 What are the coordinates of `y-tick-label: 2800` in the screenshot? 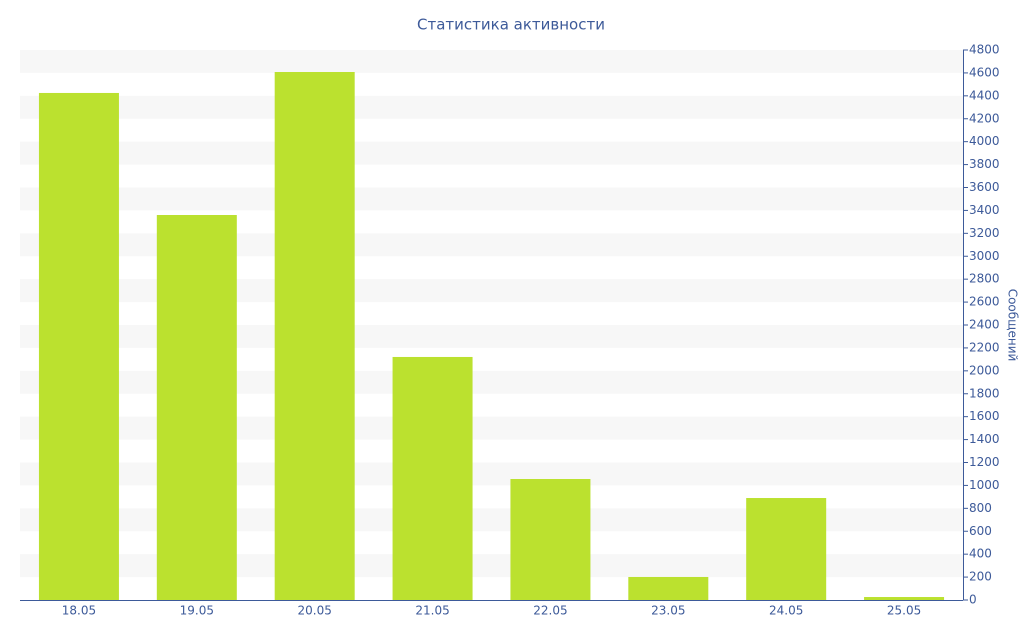 It's located at (984, 279).